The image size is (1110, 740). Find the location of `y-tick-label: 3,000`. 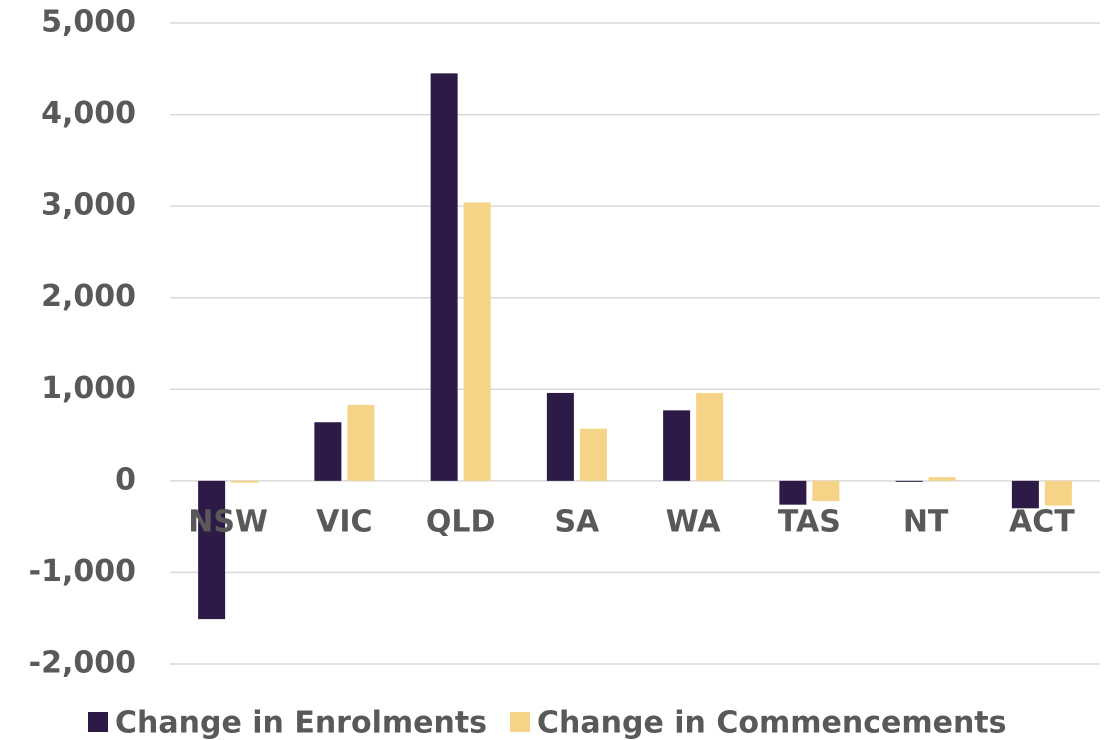

y-tick-label: 3,000 is located at coordinates (88, 205).